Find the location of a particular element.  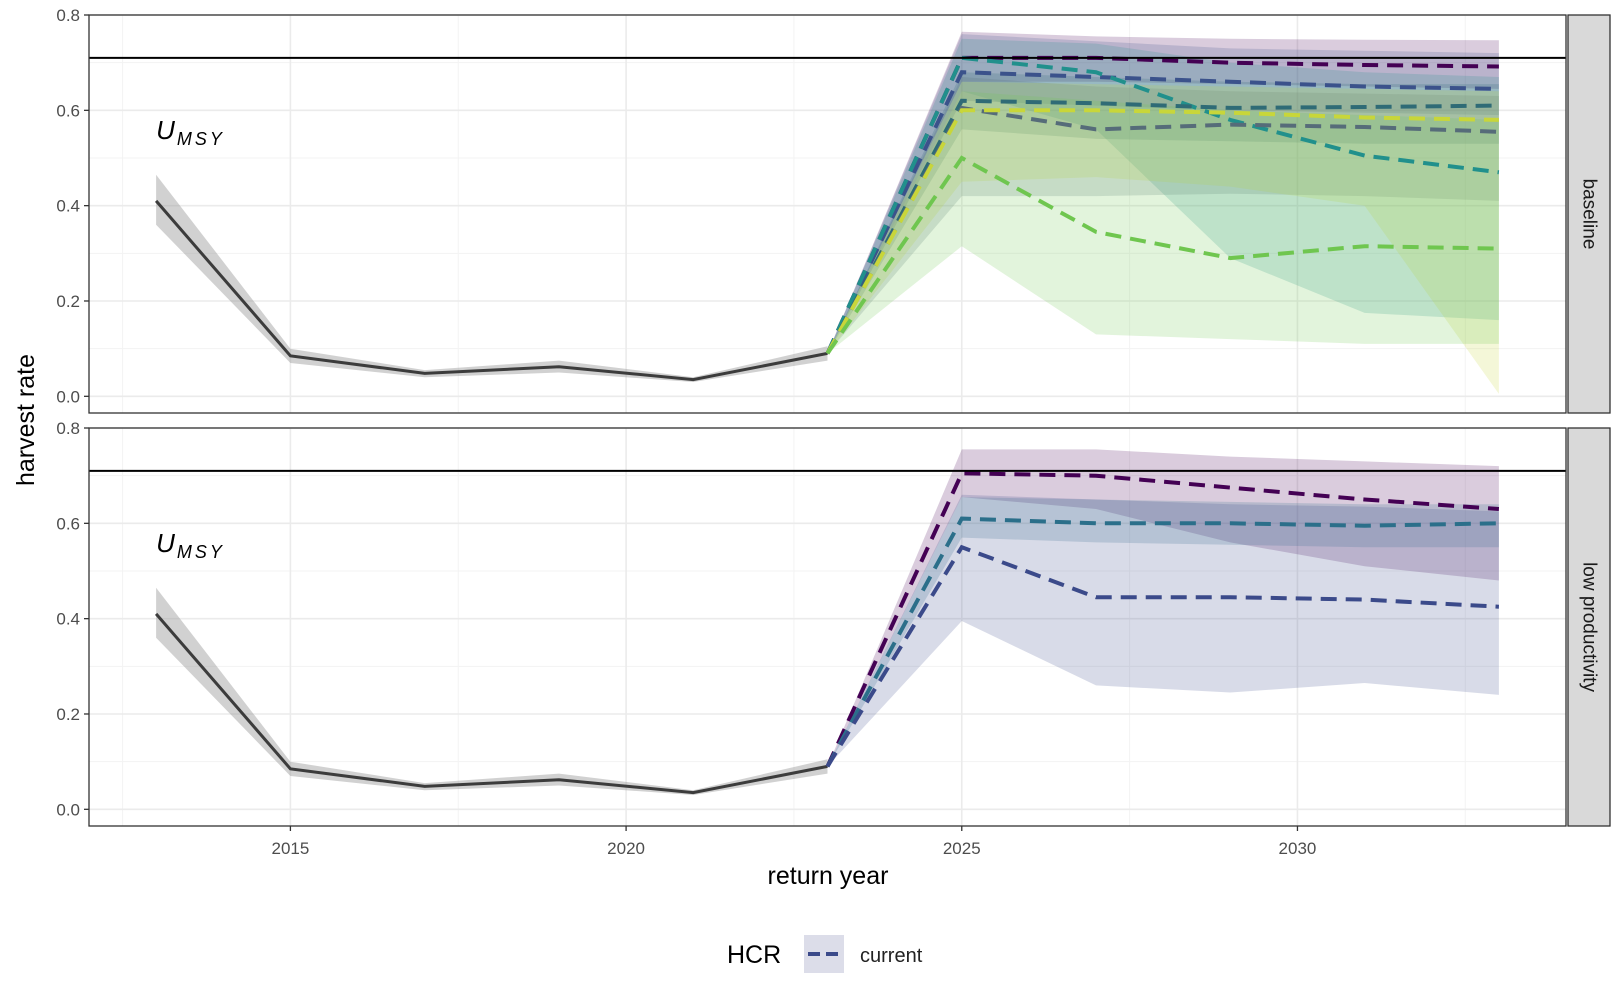

y-axis-label: harvest rate is located at coordinates (26, 420).